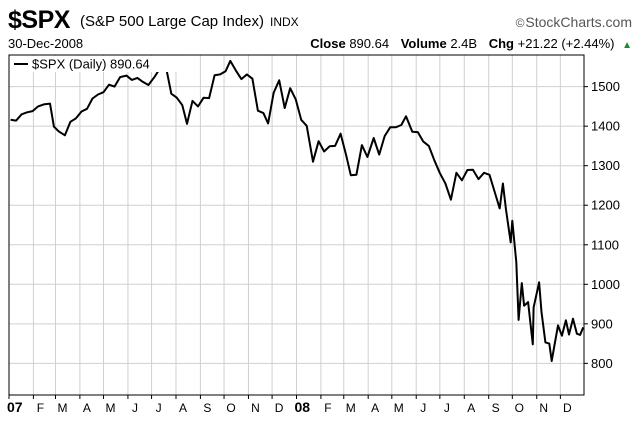  I want to click on y-tick-label: 1200, so click(605, 205).